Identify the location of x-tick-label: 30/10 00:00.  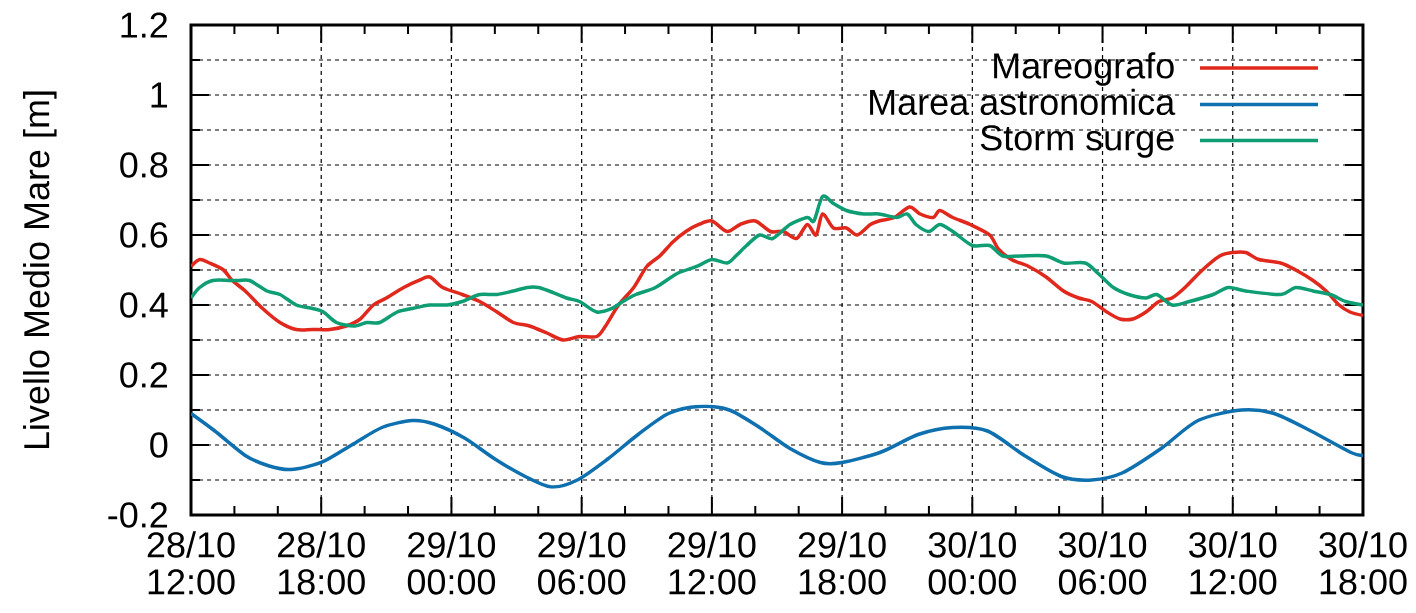
(972, 563).